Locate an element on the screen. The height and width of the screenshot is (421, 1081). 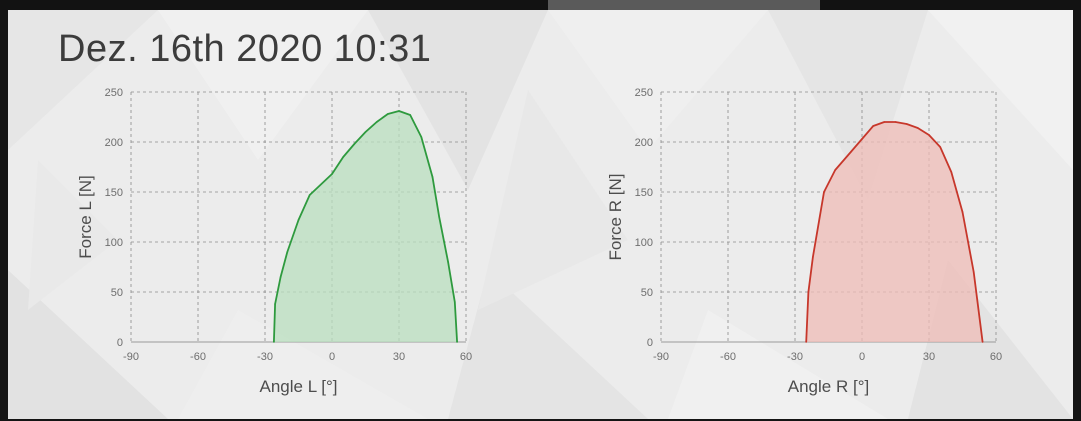
y-axis-title: Force L [N] is located at coordinates (85, 216).